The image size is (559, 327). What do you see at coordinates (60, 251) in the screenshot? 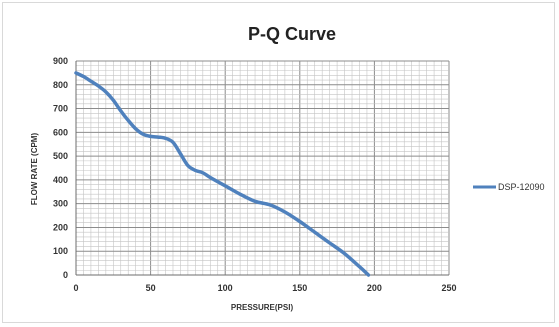
I see `y-tick-label: 100` at bounding box center [60, 251].